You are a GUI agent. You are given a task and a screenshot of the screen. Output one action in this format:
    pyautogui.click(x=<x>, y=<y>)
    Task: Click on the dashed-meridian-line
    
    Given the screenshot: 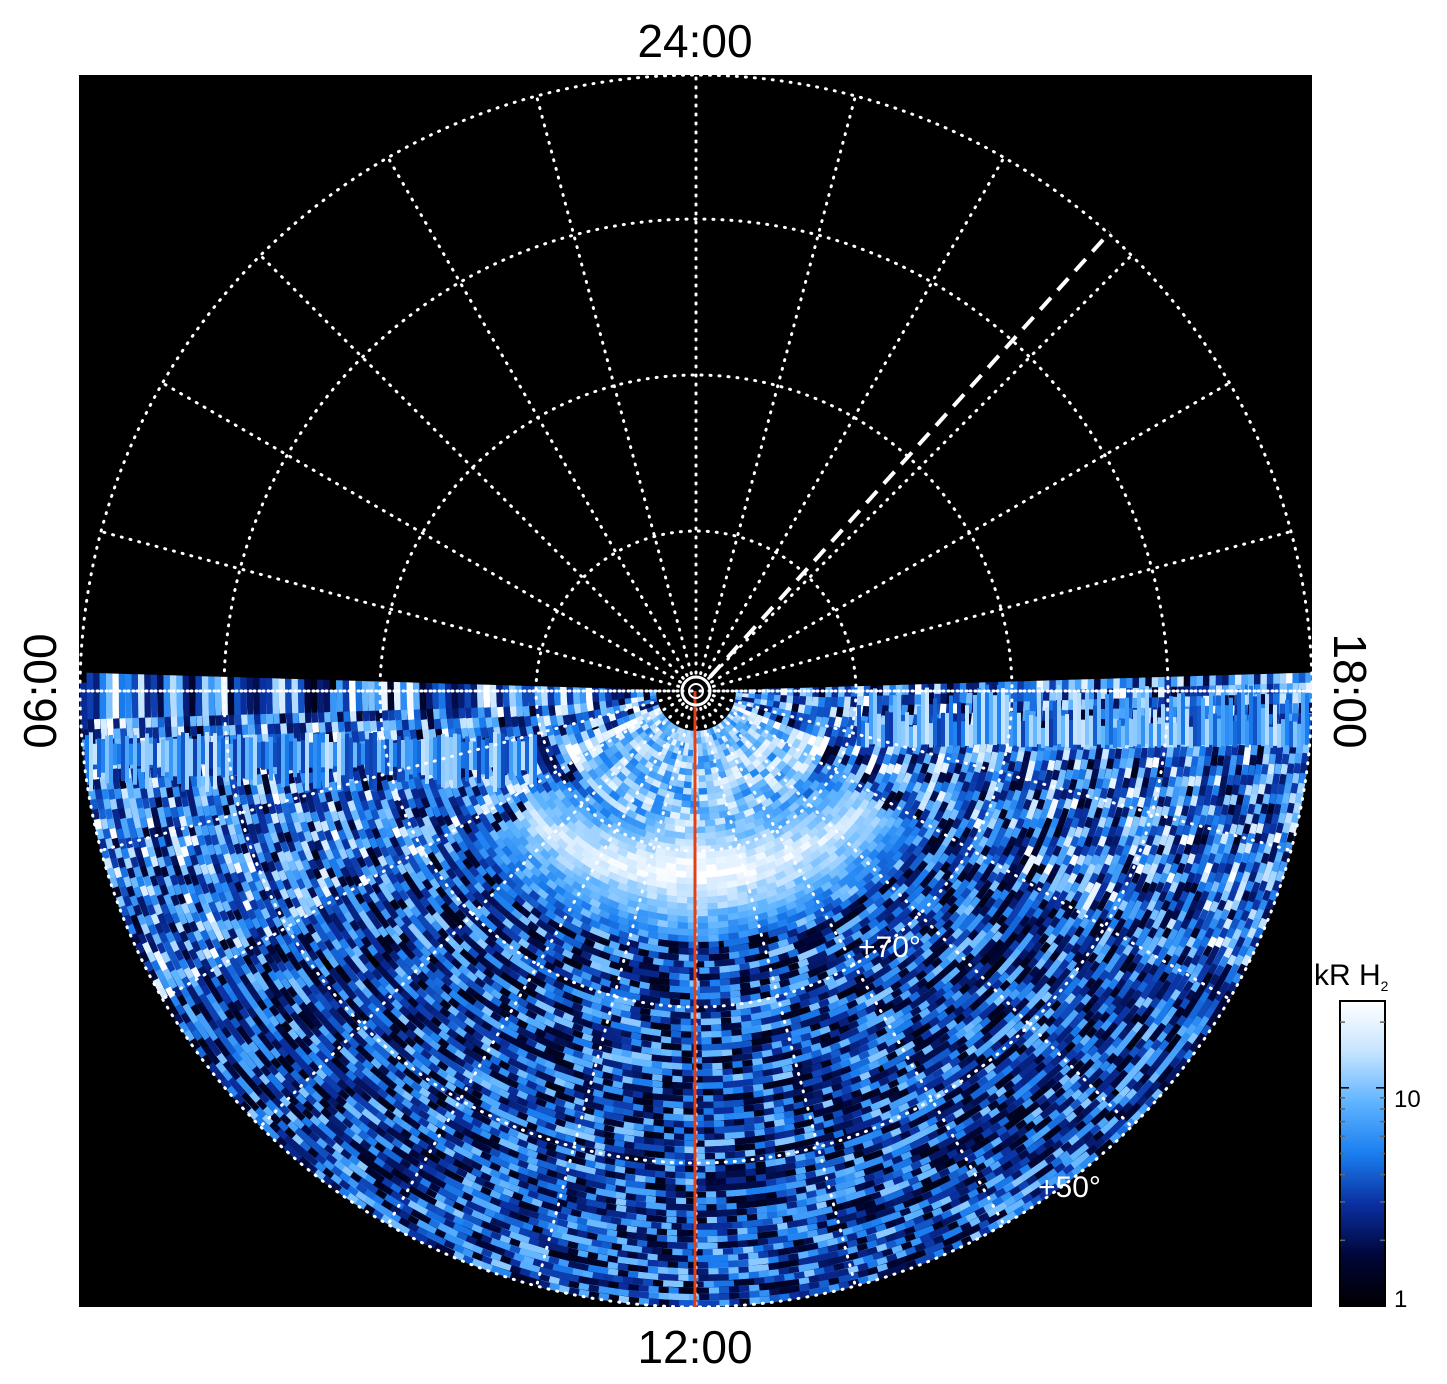 What is the action you would take?
    pyautogui.click(x=910, y=454)
    